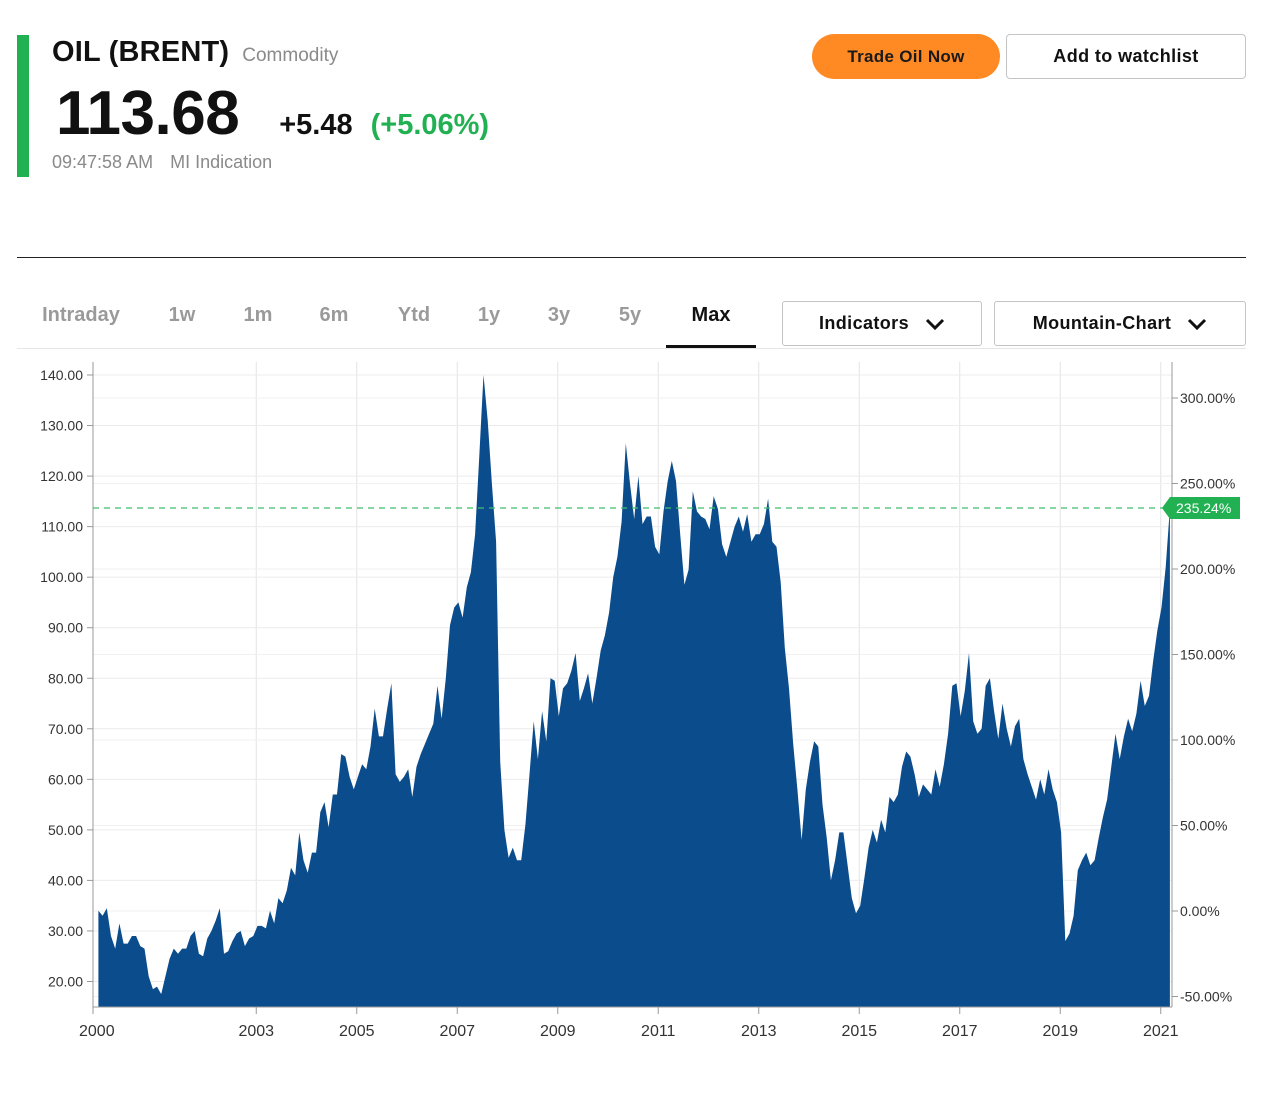 This screenshot has height=1112, width=1274. What do you see at coordinates (1102, 323) in the screenshot?
I see `chart-type-label: Mountain-Chart` at bounding box center [1102, 323].